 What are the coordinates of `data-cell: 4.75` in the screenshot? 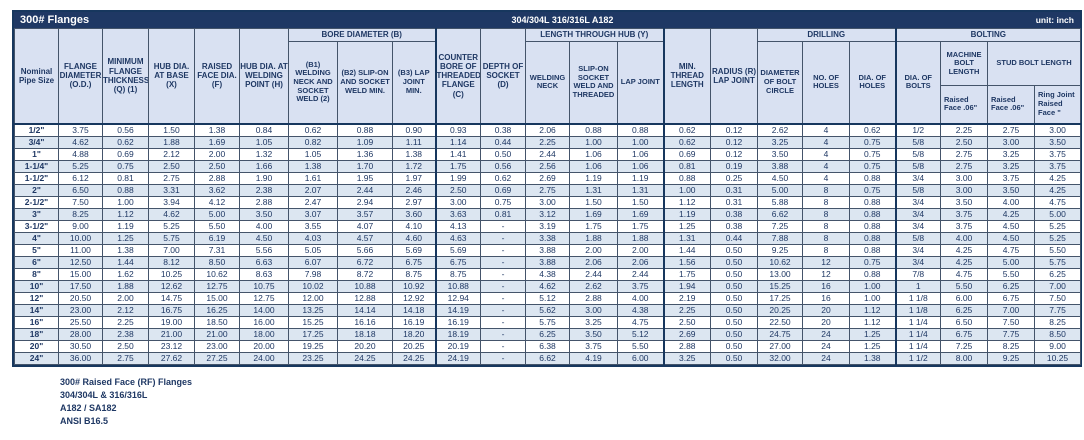 It's located at (641, 322).